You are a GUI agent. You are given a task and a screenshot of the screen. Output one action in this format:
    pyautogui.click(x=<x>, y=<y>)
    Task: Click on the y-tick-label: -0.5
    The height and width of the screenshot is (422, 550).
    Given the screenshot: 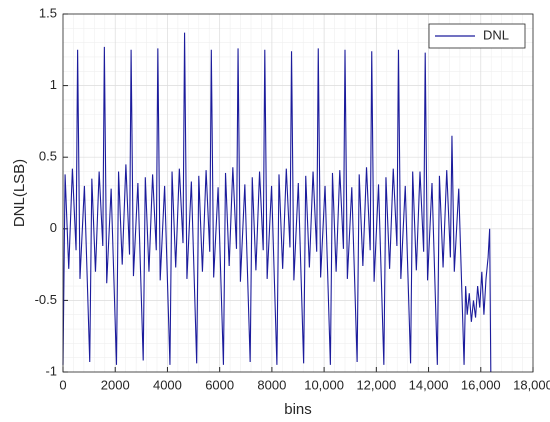 What is the action you would take?
    pyautogui.click(x=46, y=299)
    